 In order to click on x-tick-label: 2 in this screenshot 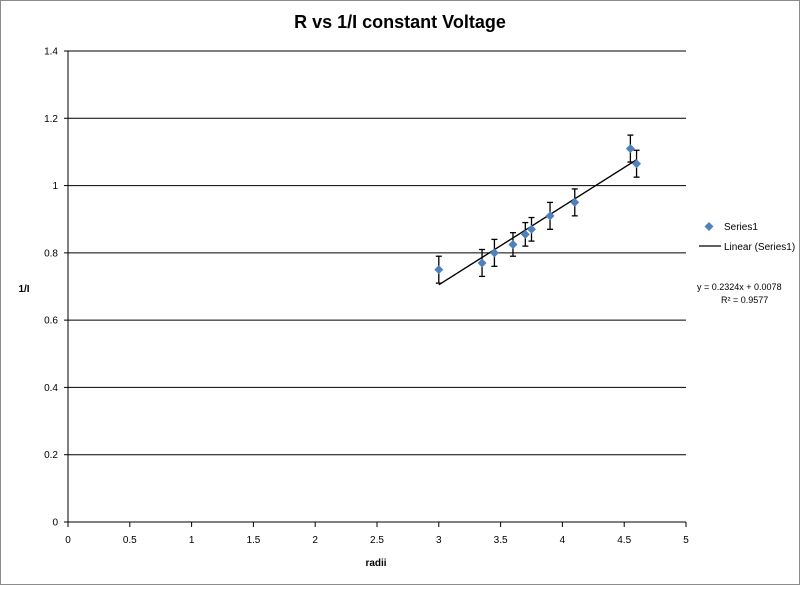, I will do `click(315, 540)`.